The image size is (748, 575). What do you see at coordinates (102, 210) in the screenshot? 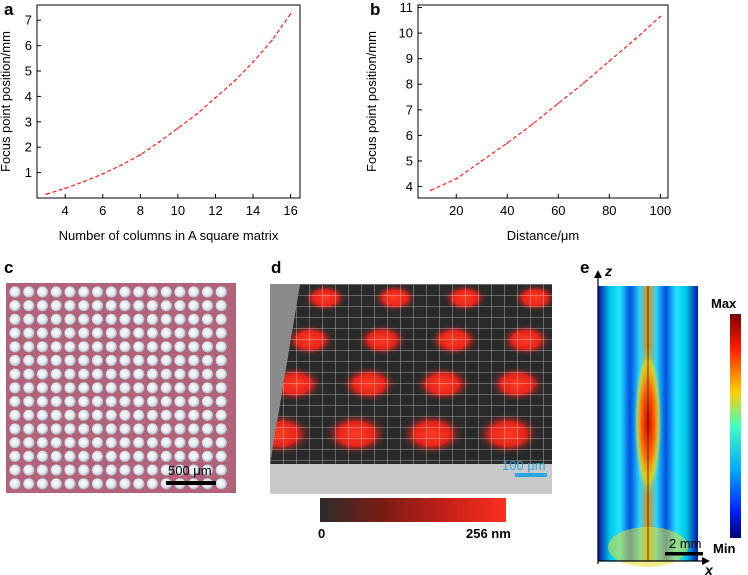
I see `x-tick-label: 6` at bounding box center [102, 210].